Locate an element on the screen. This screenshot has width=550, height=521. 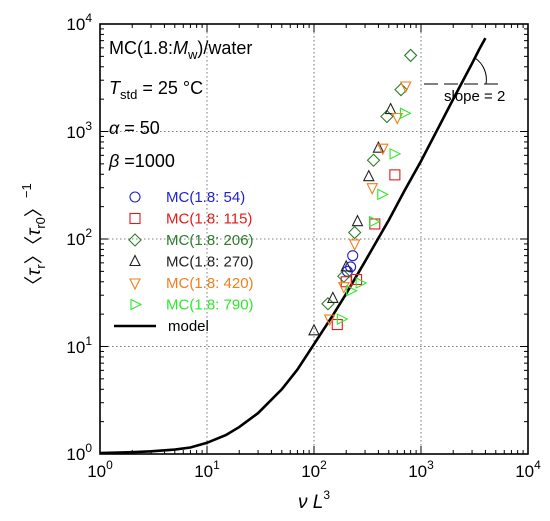
slope-indicator is located at coordinates (462, 71).